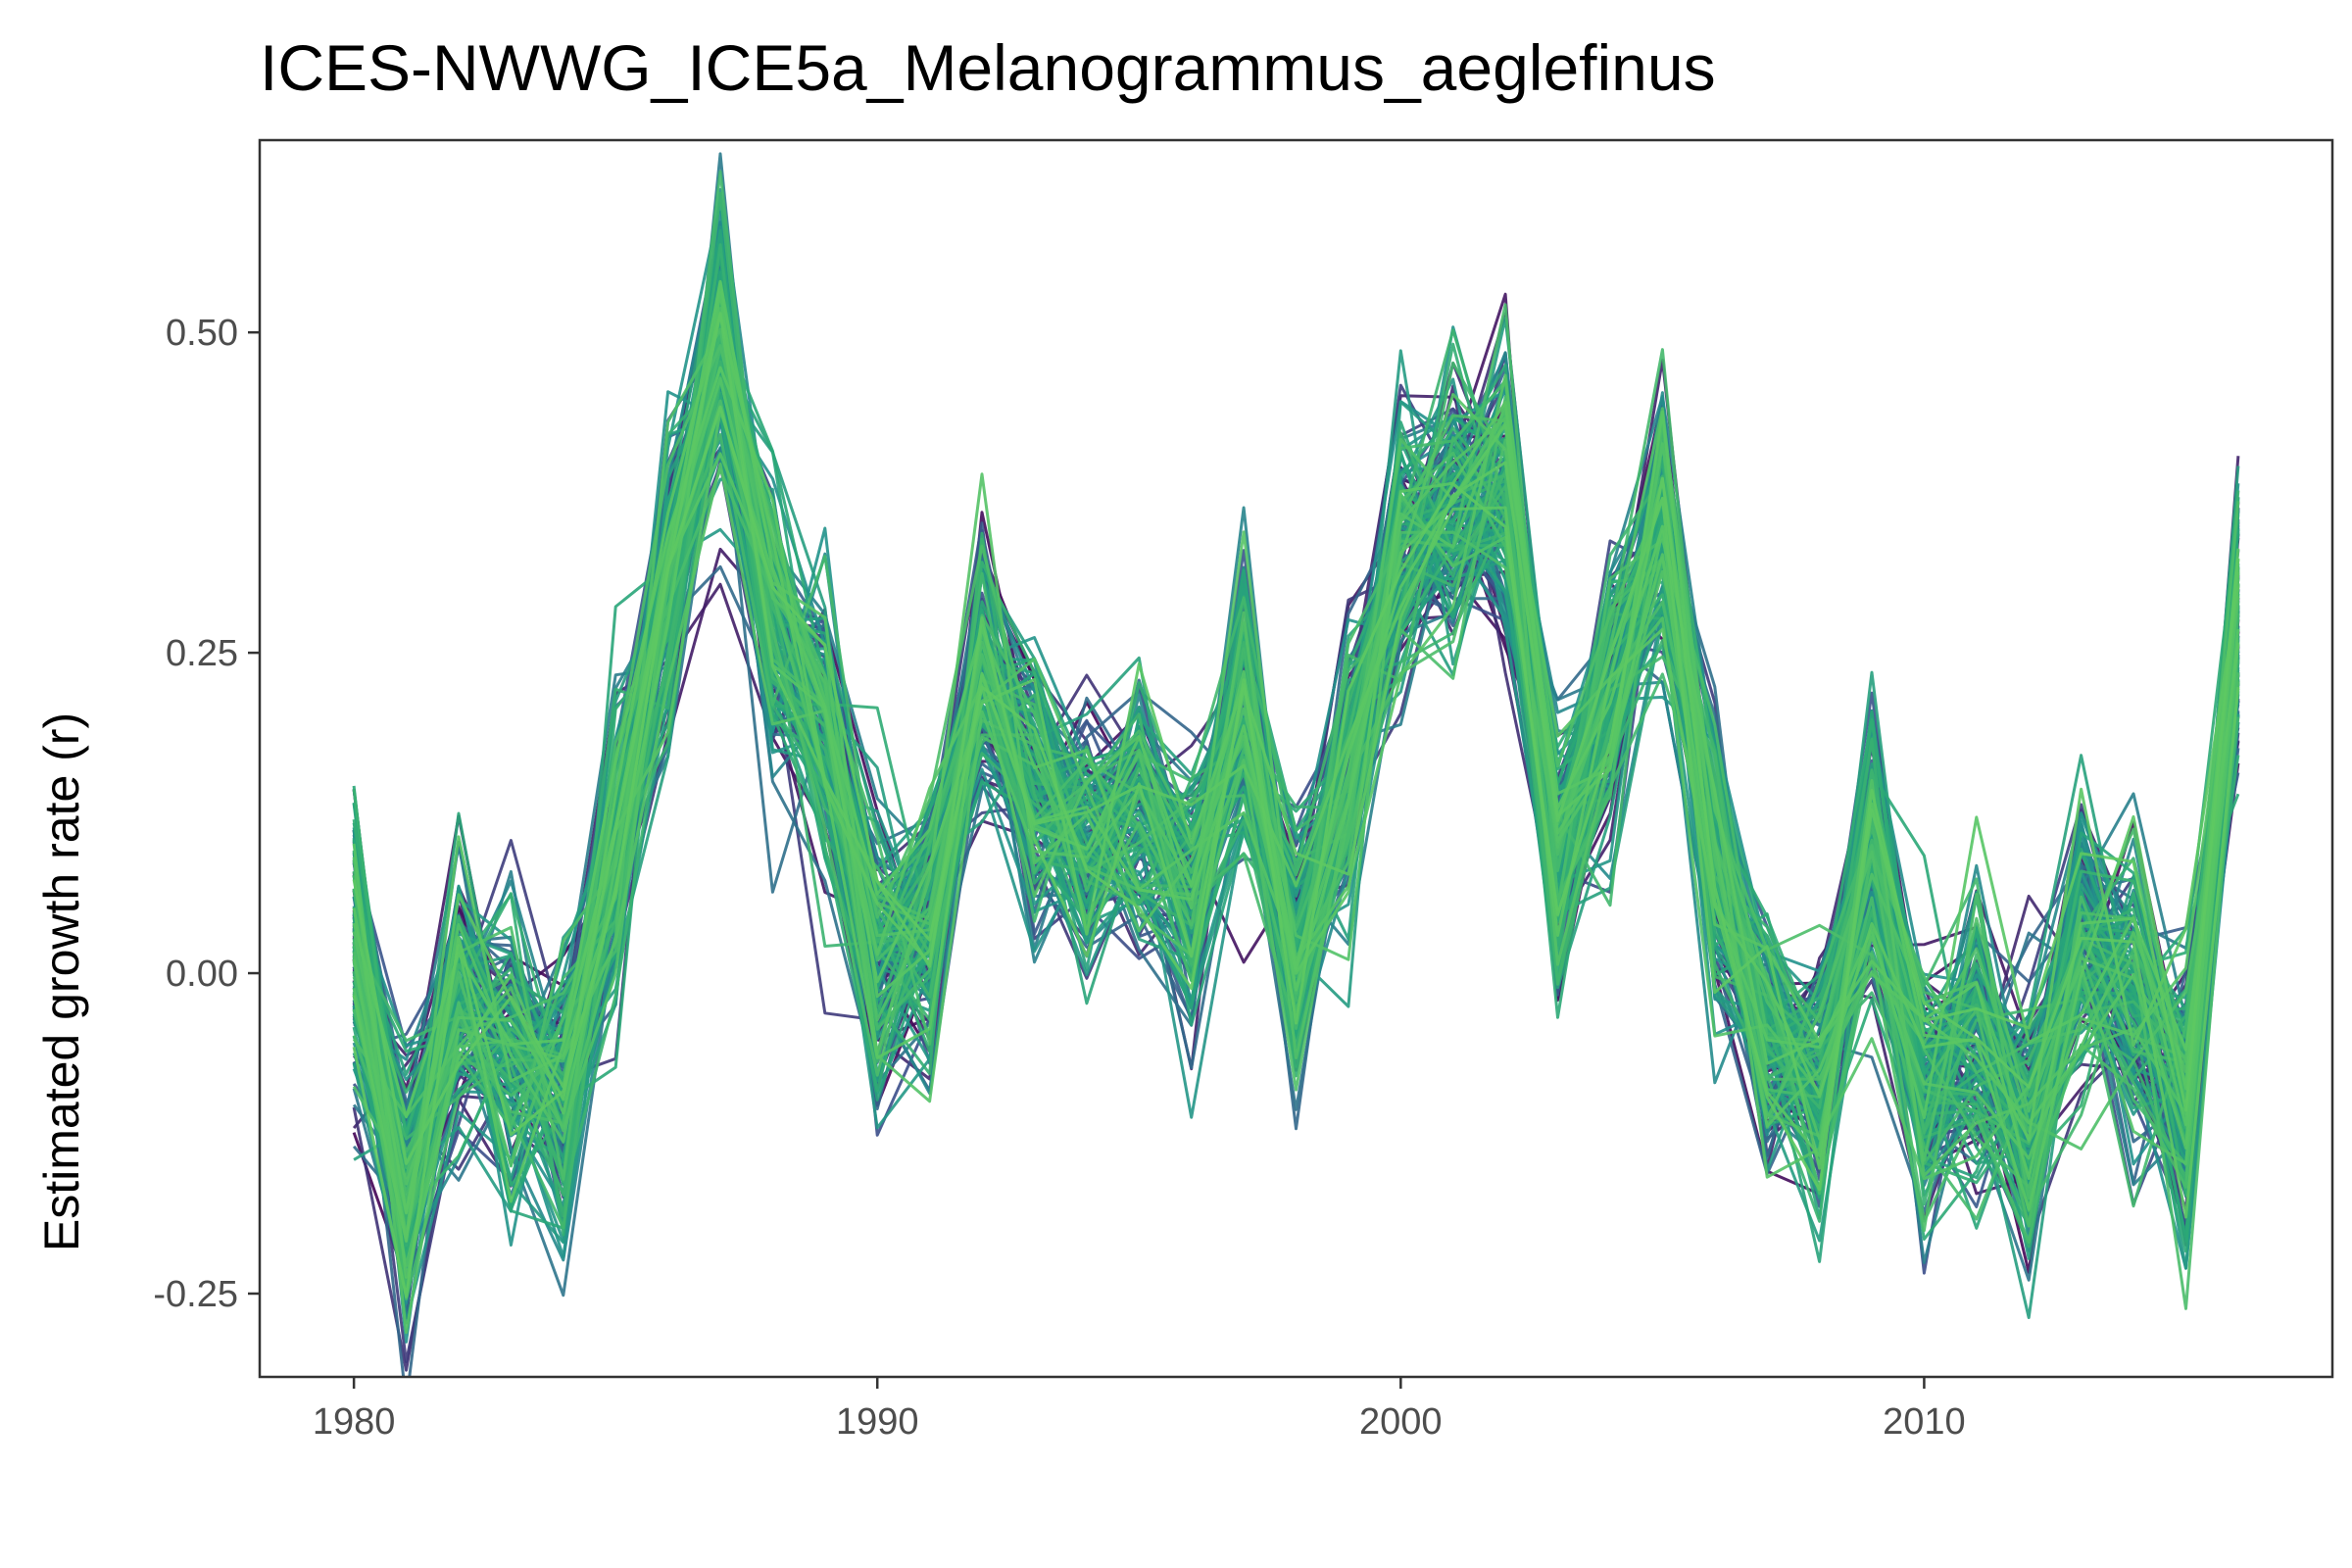 The width and height of the screenshot is (2352, 1568). I want to click on y-tick-label: -0.25, so click(195, 1294).